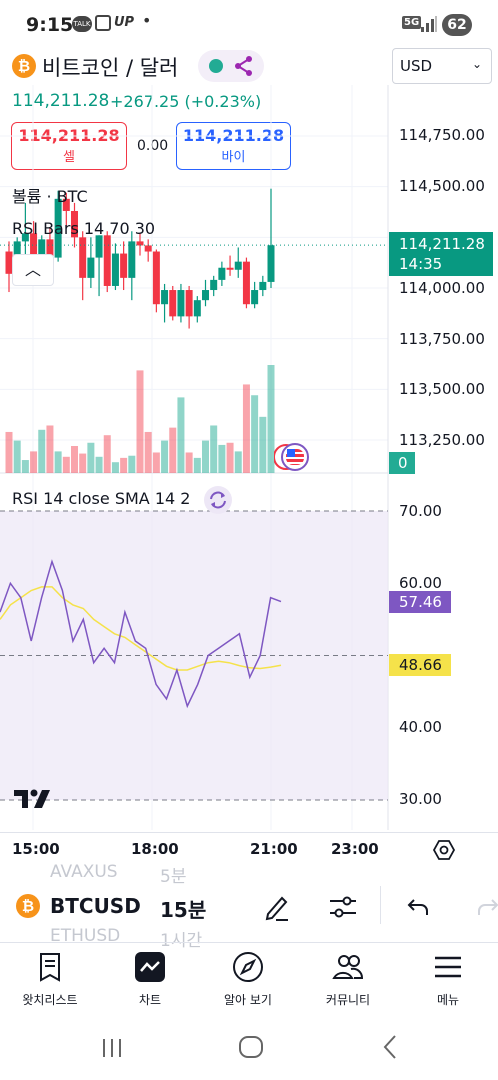 The height and width of the screenshot is (1080, 498). I want to click on back-icon, so click(390, 1047).